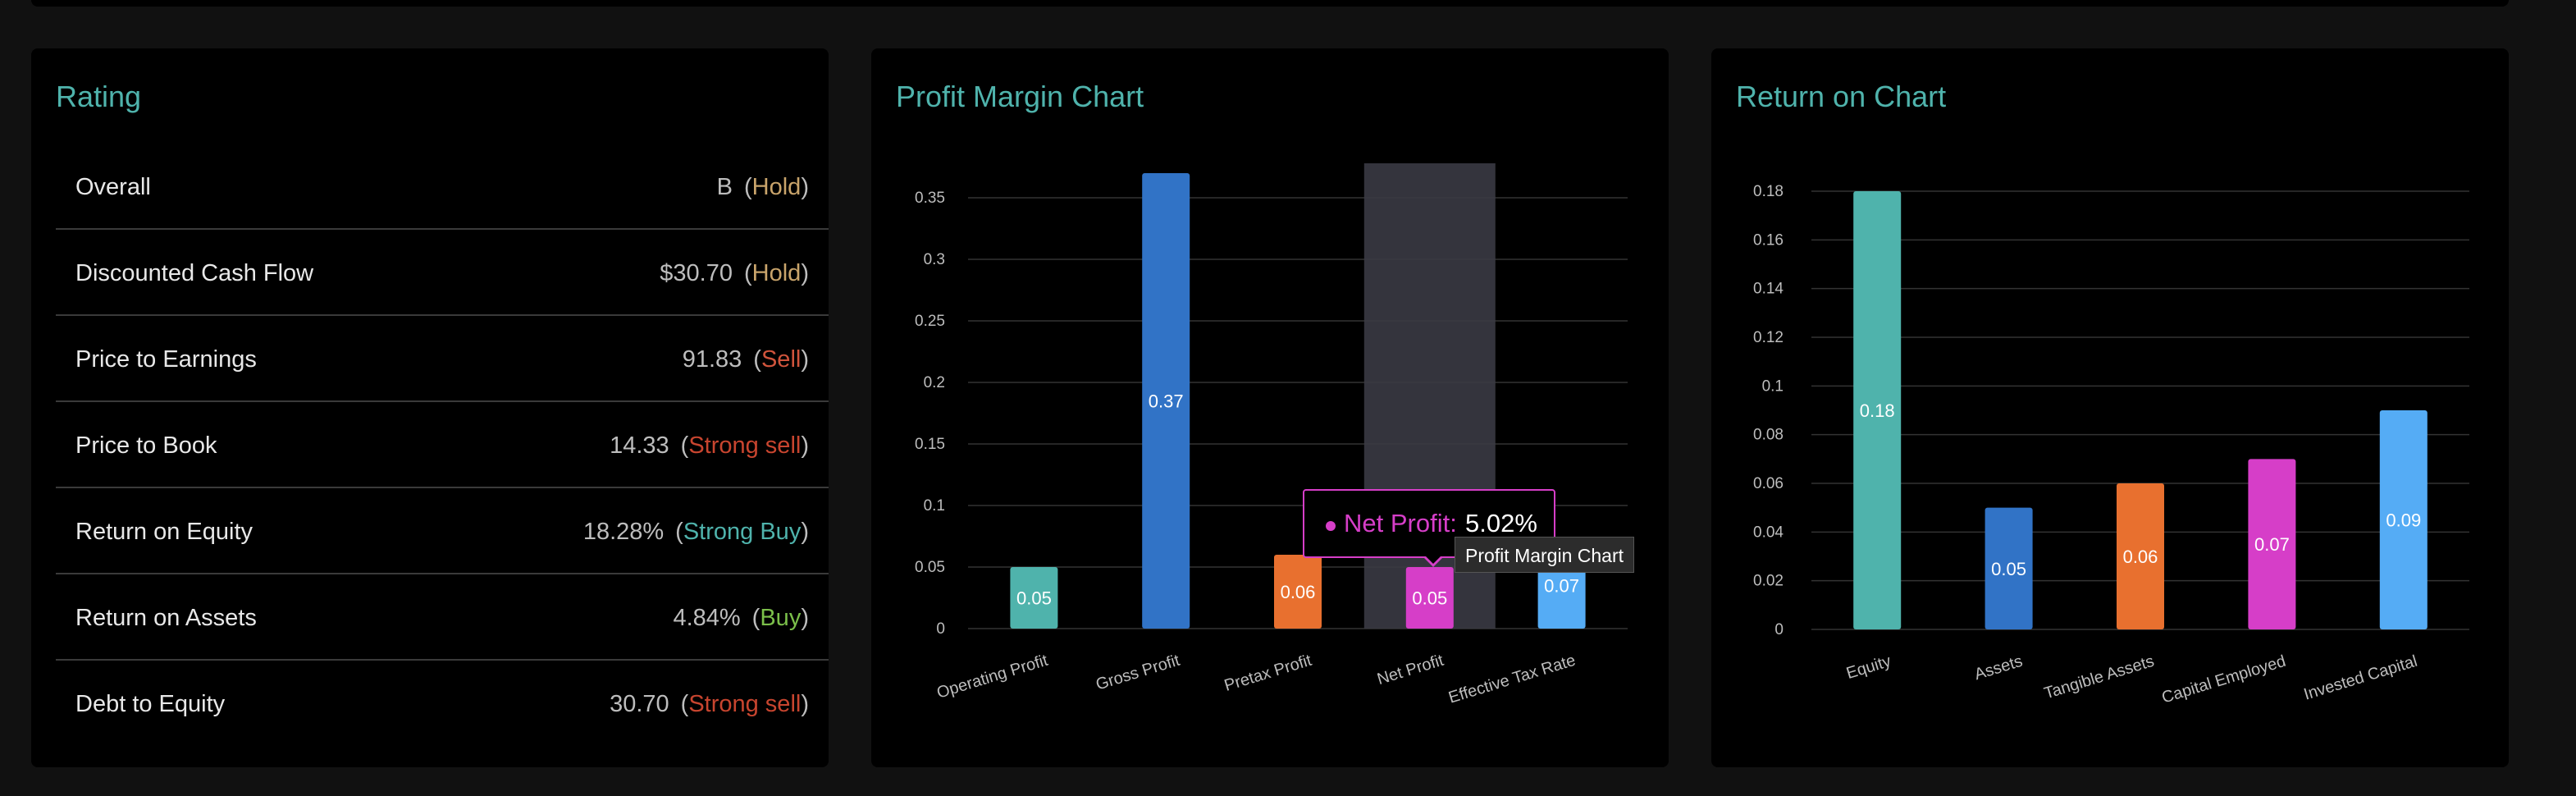  Describe the element at coordinates (2361, 678) in the screenshot. I see `x-tick-label: Invested Capital` at that location.